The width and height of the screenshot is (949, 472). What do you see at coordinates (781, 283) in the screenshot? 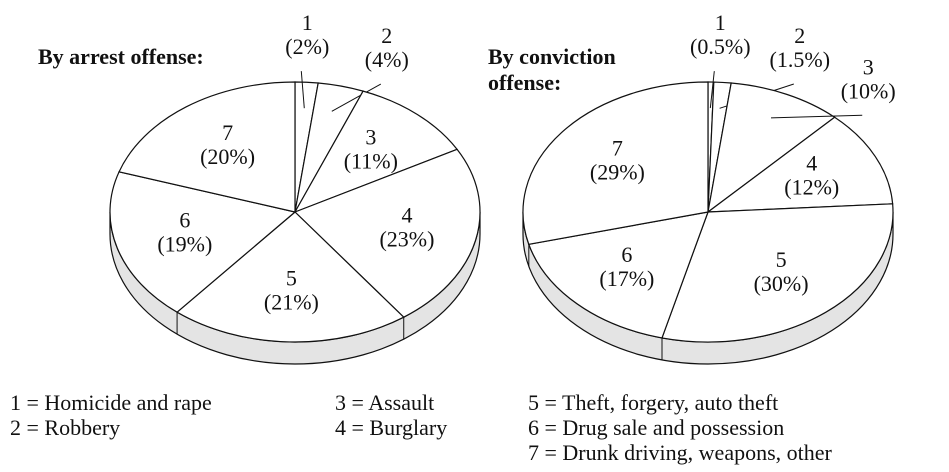
I see `slice-value-label: (30%)` at bounding box center [781, 283].